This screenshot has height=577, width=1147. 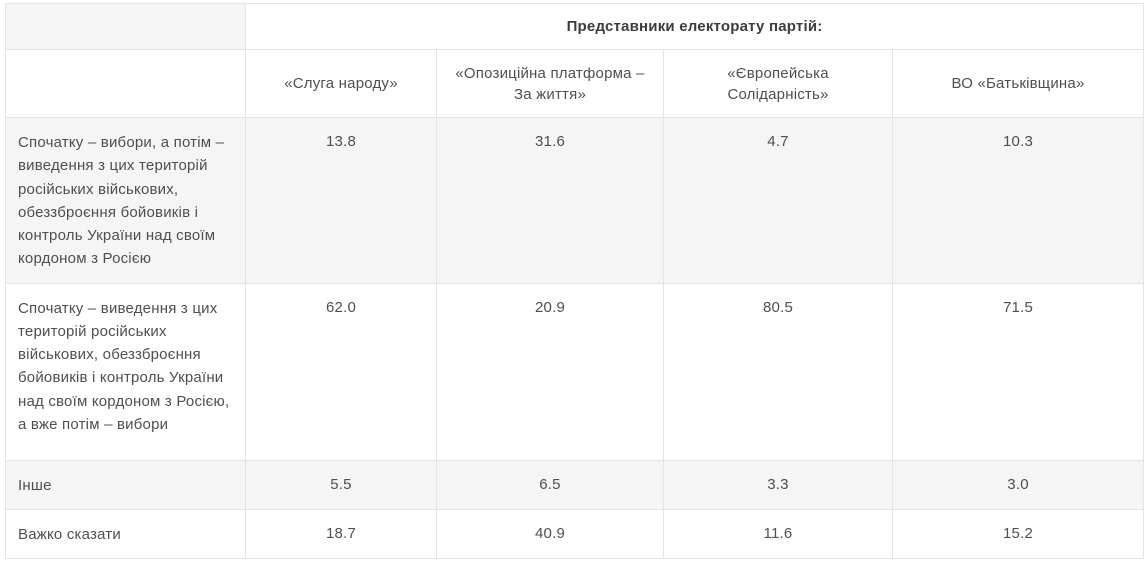 What do you see at coordinates (778, 534) in the screenshot?
I see `value-cell: 11.6` at bounding box center [778, 534].